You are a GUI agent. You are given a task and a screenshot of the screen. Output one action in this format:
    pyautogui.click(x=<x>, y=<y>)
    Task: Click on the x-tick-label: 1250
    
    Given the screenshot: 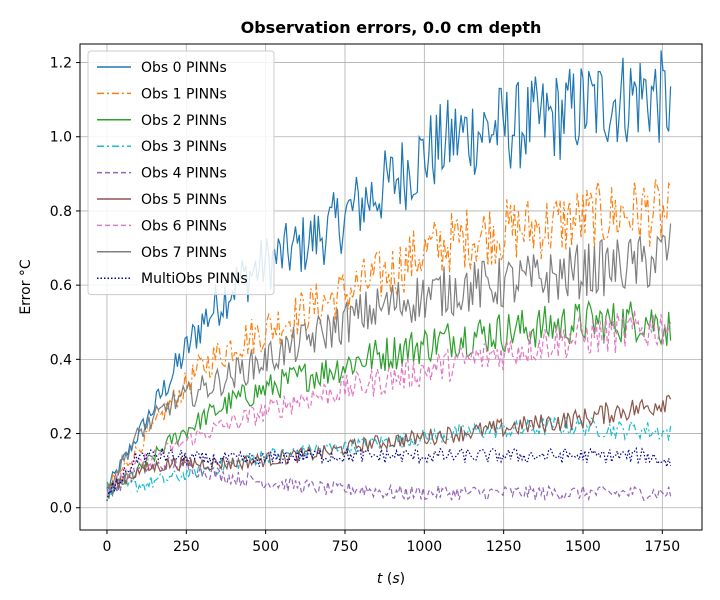 What is the action you would take?
    pyautogui.click(x=504, y=547)
    